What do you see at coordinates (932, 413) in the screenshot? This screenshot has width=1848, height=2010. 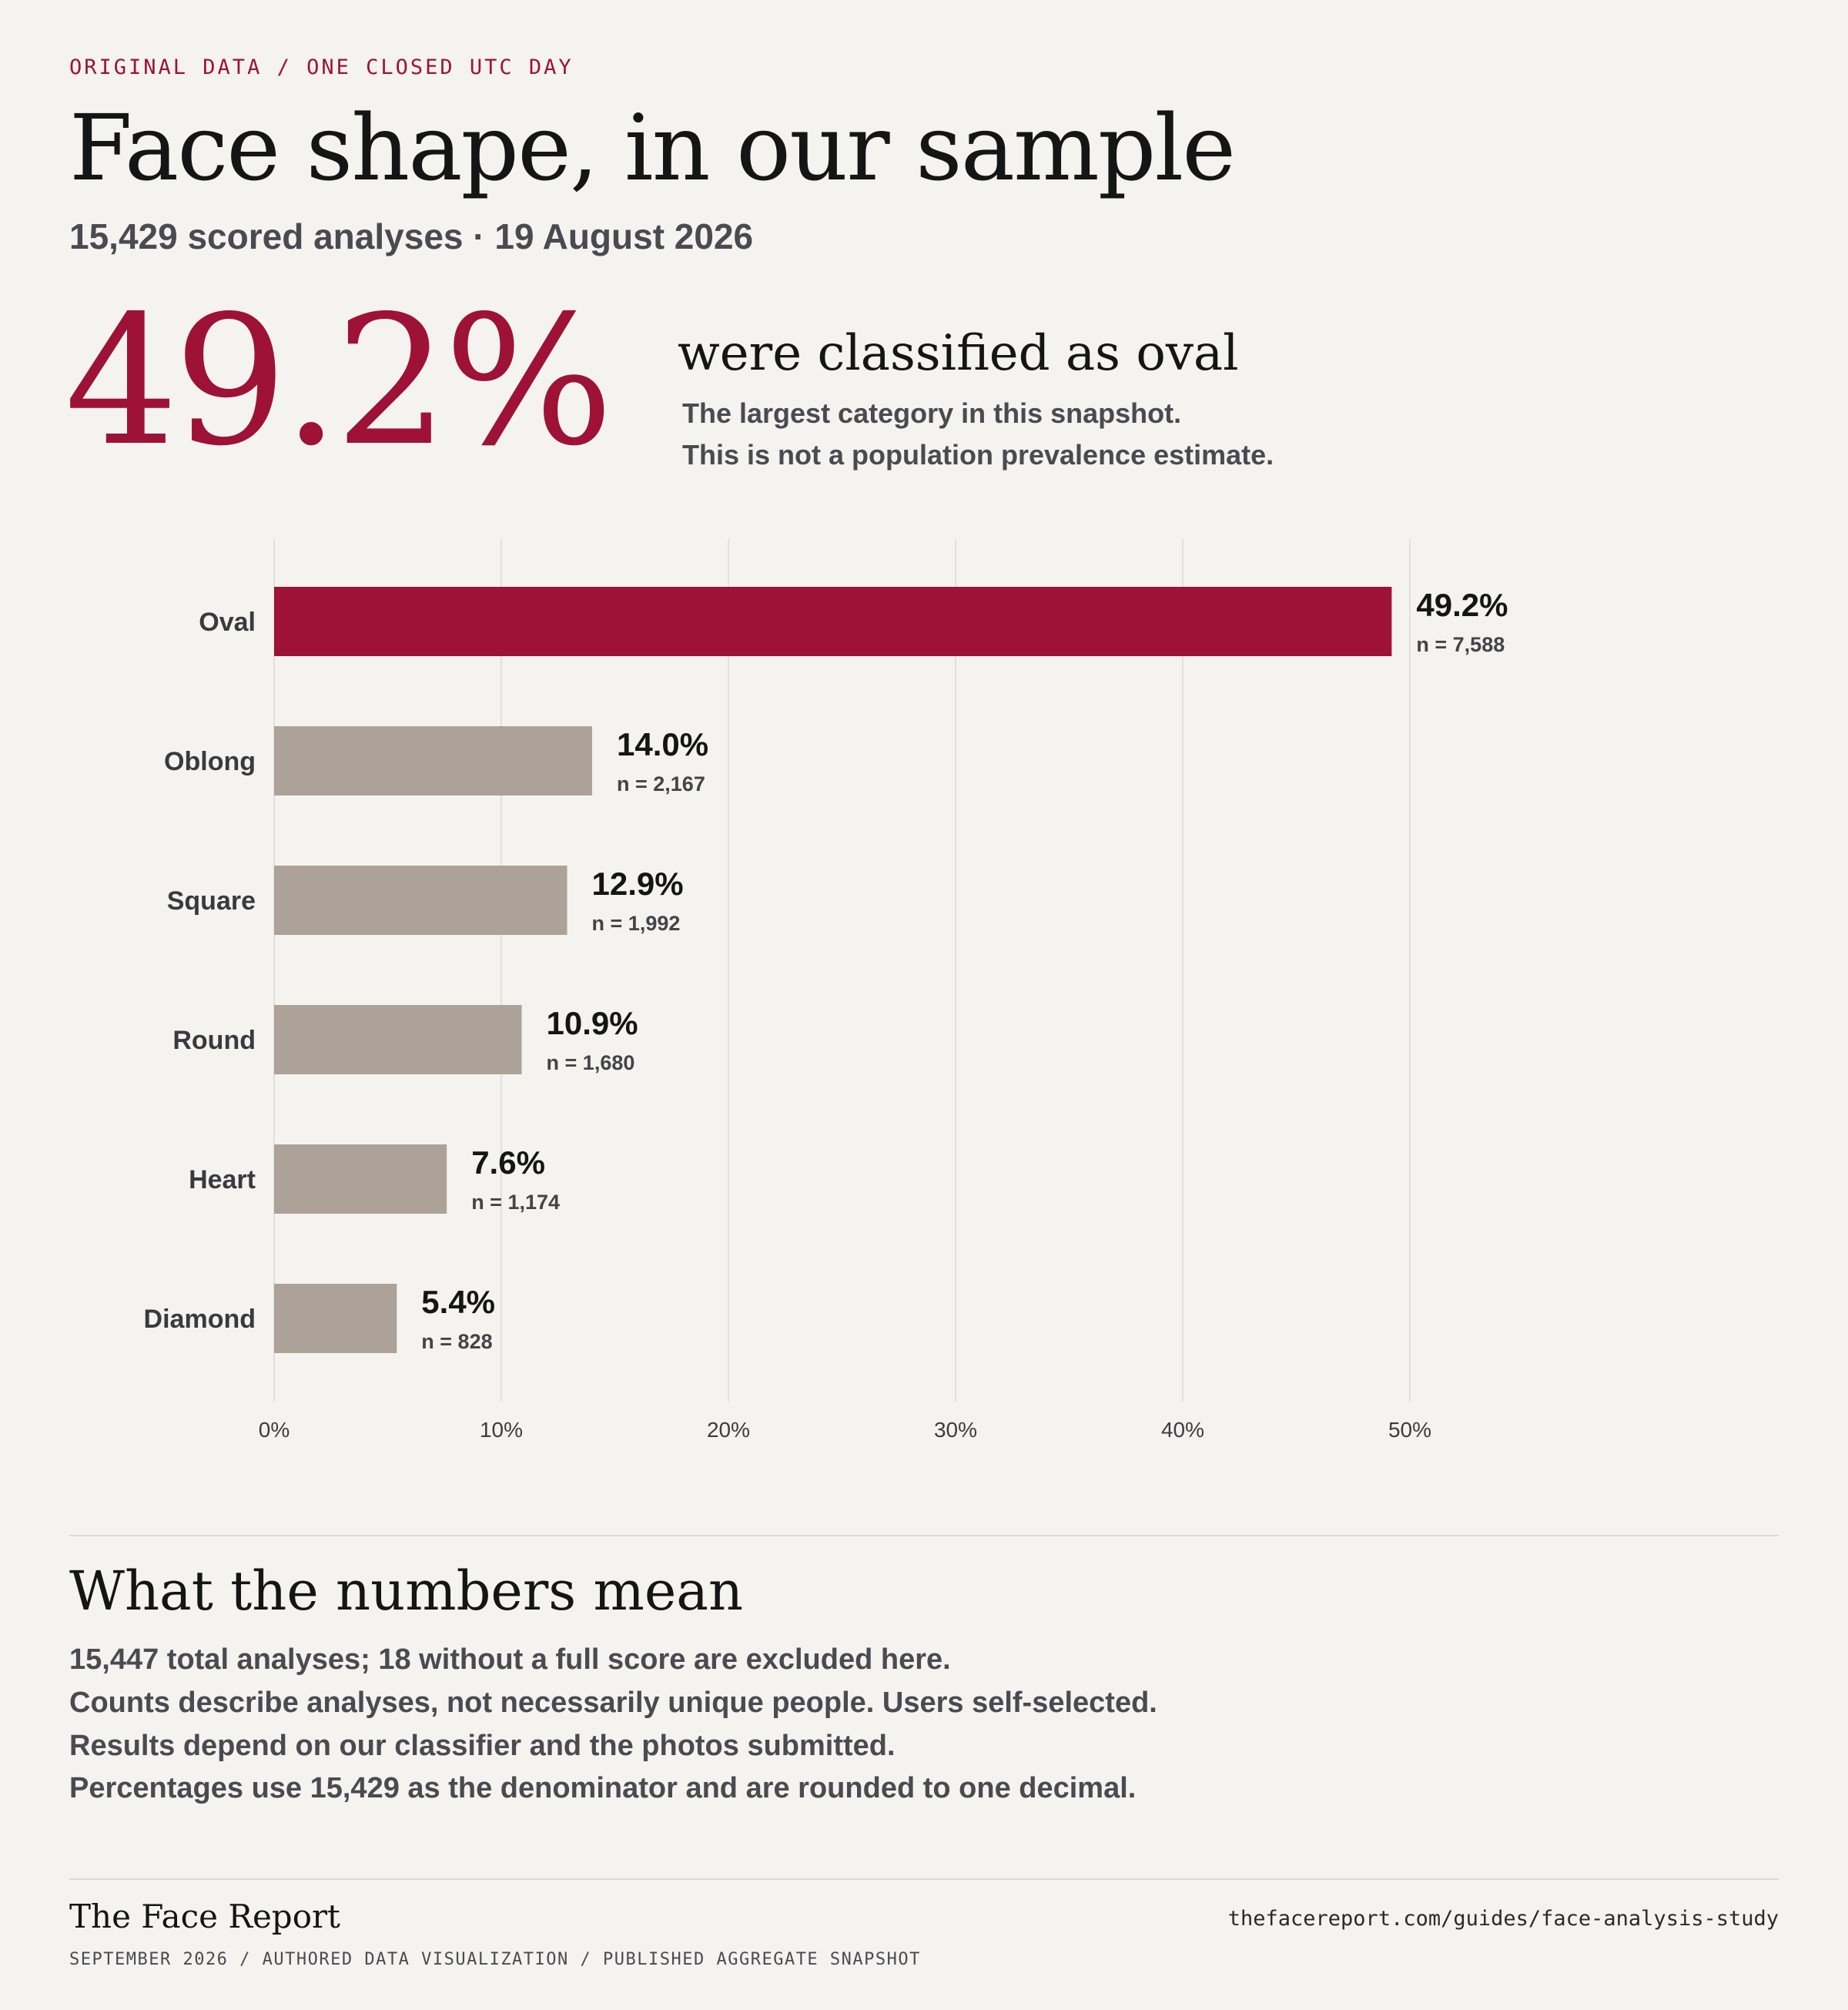 I see `stat-note: The largest category in this snapshot.` at bounding box center [932, 413].